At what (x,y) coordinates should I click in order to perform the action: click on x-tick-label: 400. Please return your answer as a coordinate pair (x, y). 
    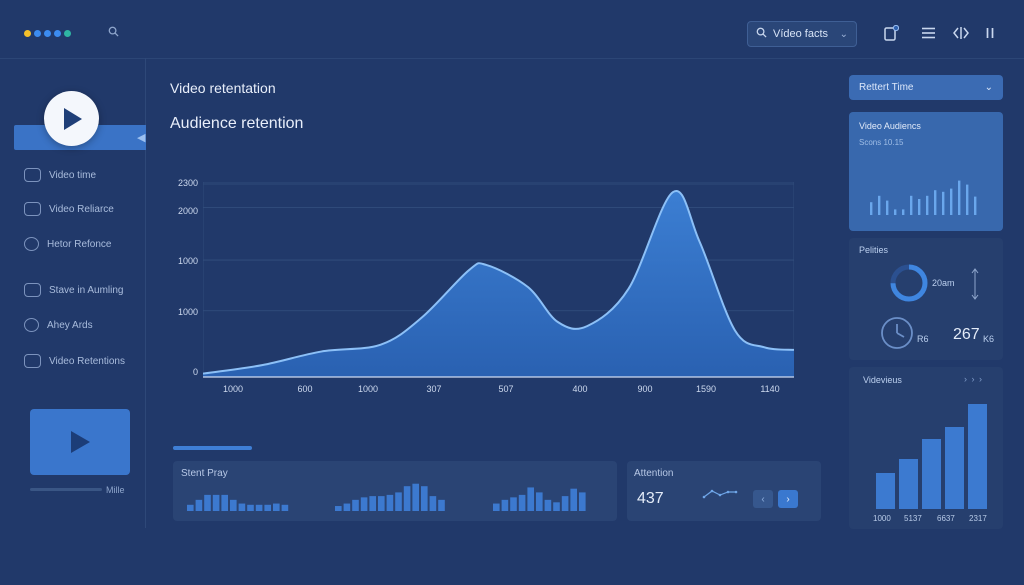
    Looking at the image, I should click on (580, 389).